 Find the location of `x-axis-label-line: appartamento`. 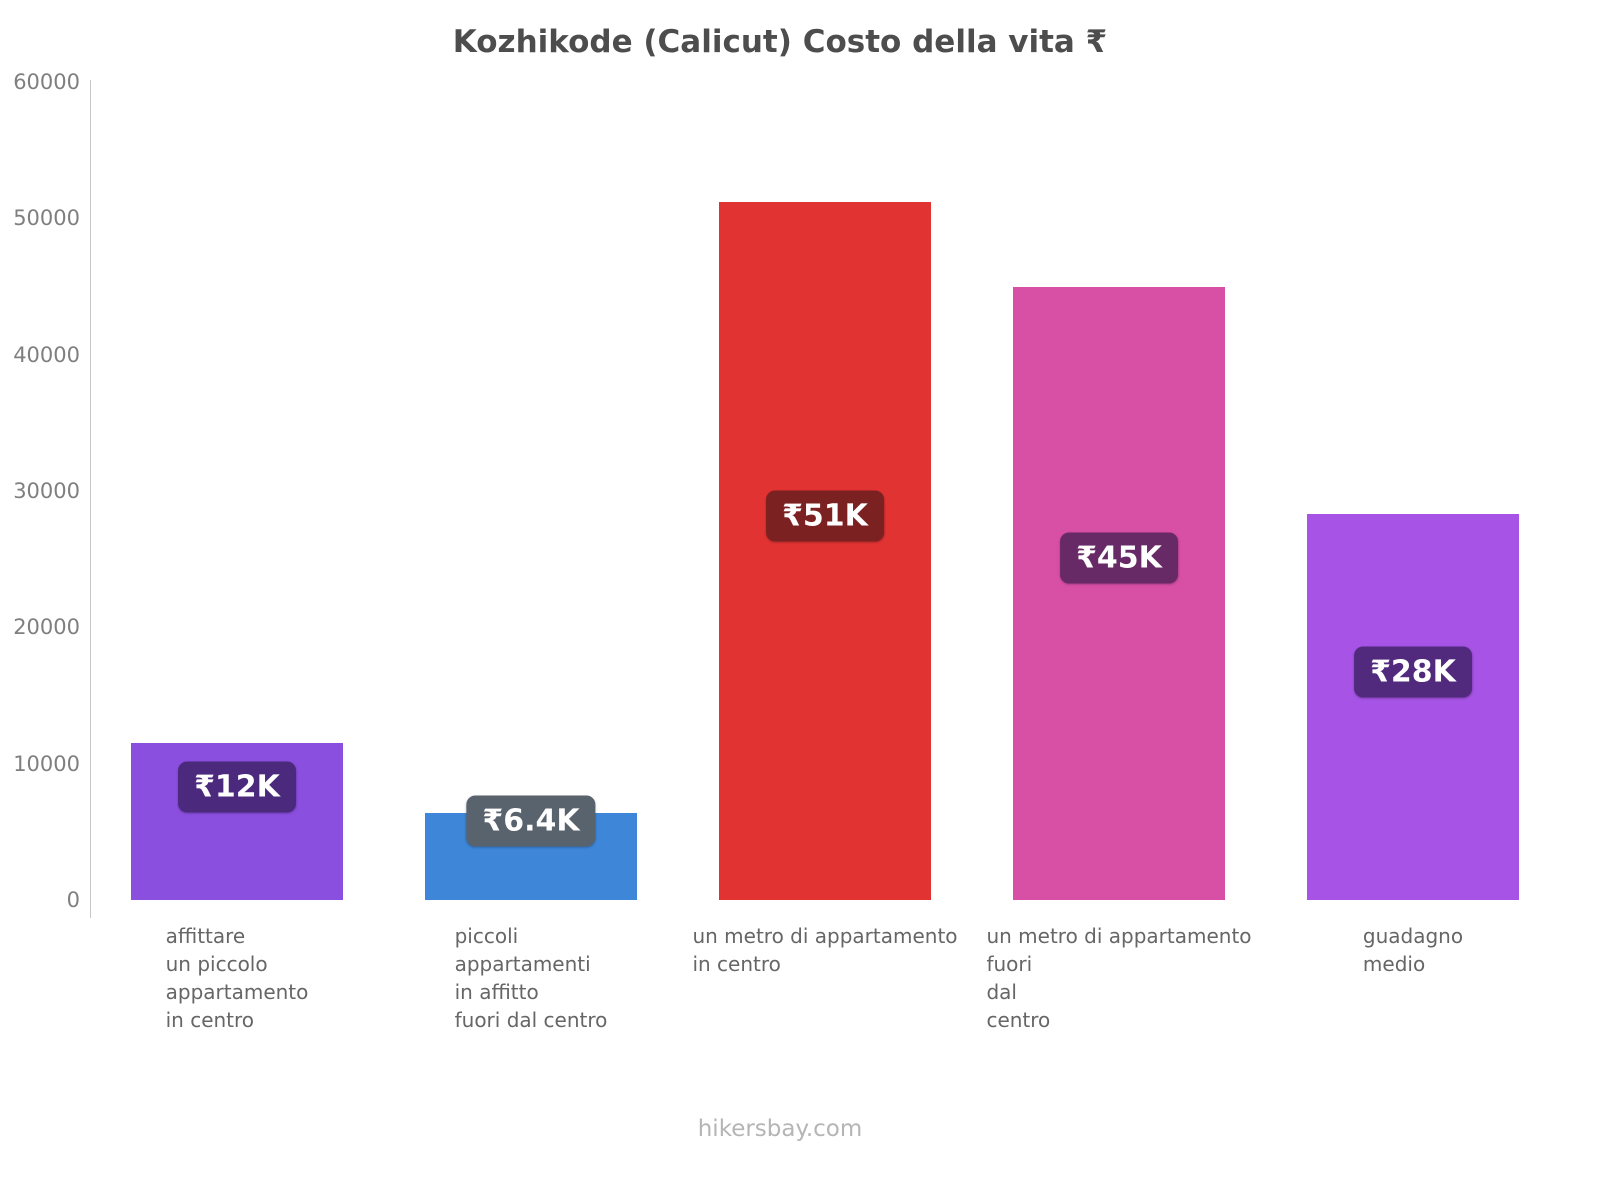

x-axis-label-line: appartamento is located at coordinates (237, 992).